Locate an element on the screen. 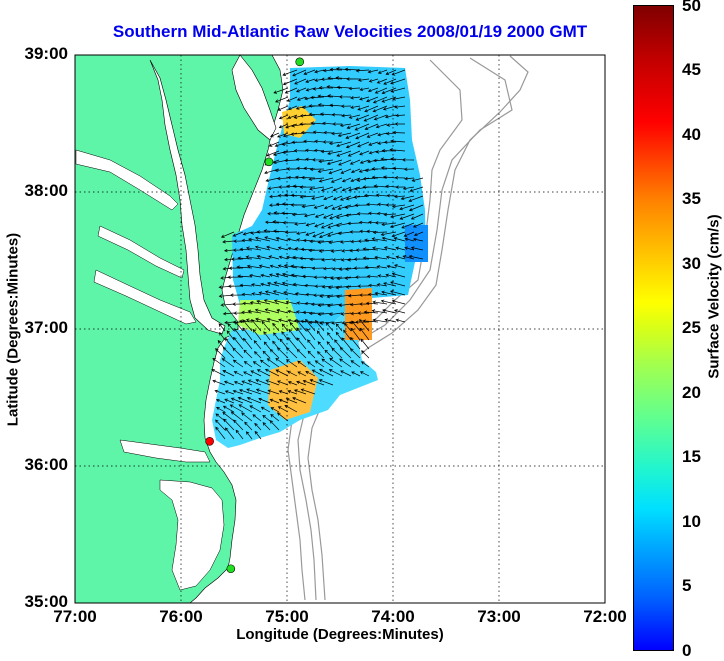 The image size is (724, 661). radar-site-marker is located at coordinates (269, 162).